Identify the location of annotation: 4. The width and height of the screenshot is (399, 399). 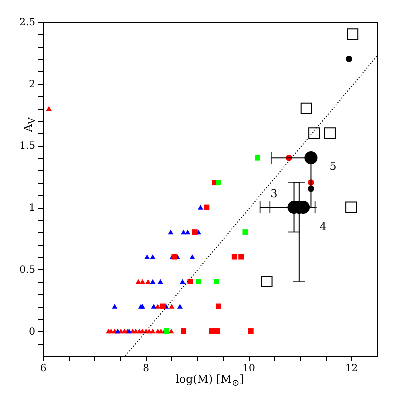
(323, 227).